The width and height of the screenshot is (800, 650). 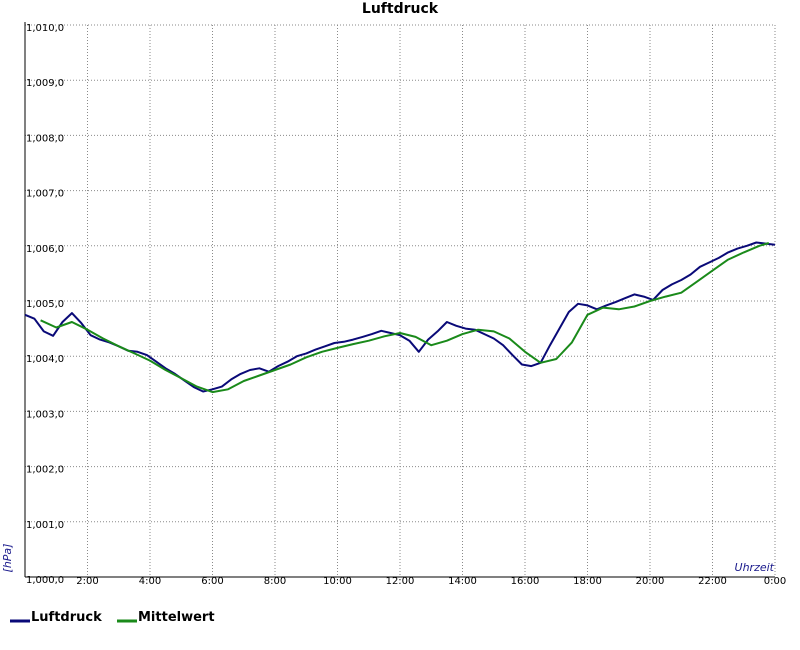 I want to click on legend-label: Mittelwert, so click(x=176, y=617).